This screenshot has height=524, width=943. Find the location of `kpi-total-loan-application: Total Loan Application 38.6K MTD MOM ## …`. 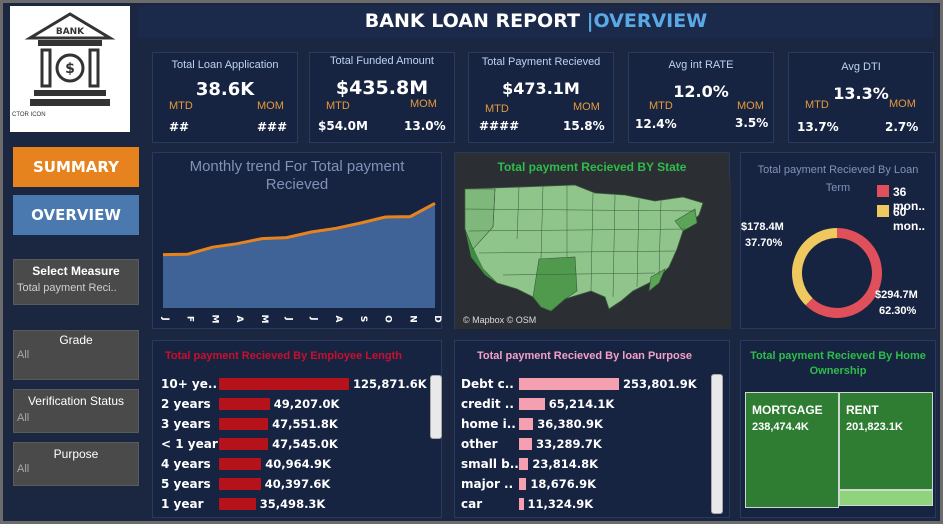

kpi-total-loan-application: Total Loan Application 38.6K MTD MOM ## … is located at coordinates (225, 97).